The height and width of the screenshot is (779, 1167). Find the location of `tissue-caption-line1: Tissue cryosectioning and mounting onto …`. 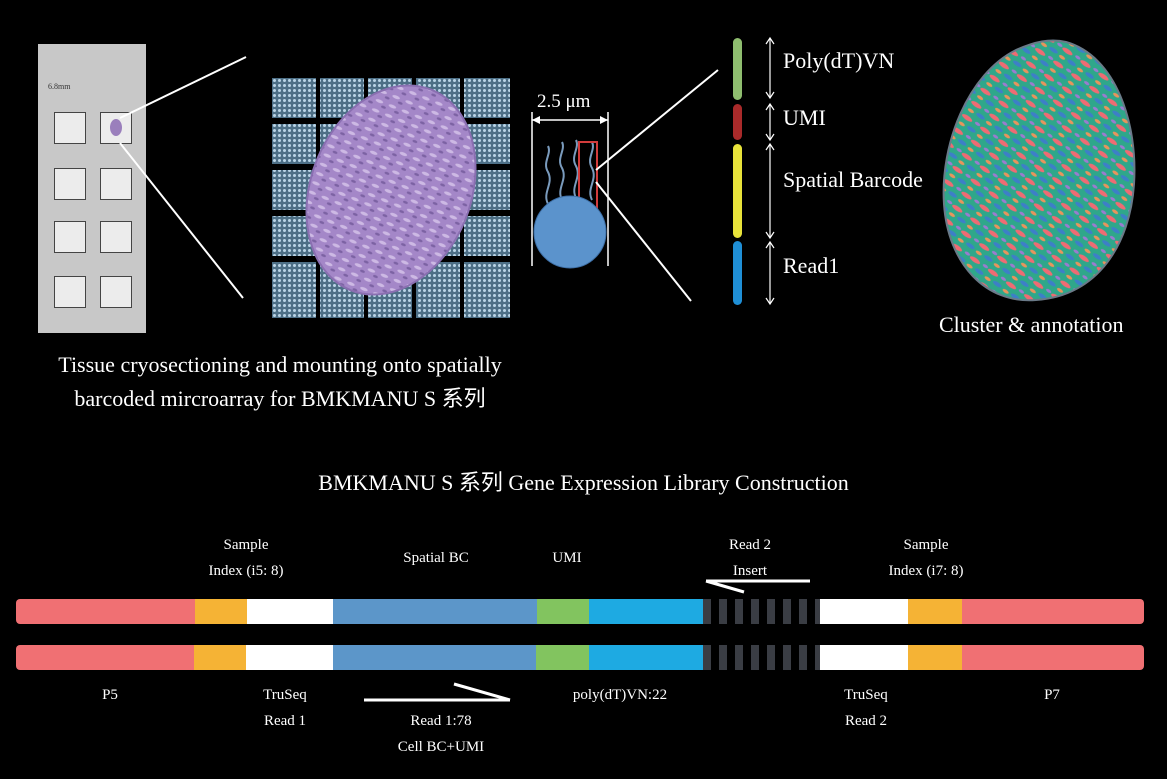

tissue-caption-line1: Tissue cryosectioning and mounting onto … is located at coordinates (280, 364).